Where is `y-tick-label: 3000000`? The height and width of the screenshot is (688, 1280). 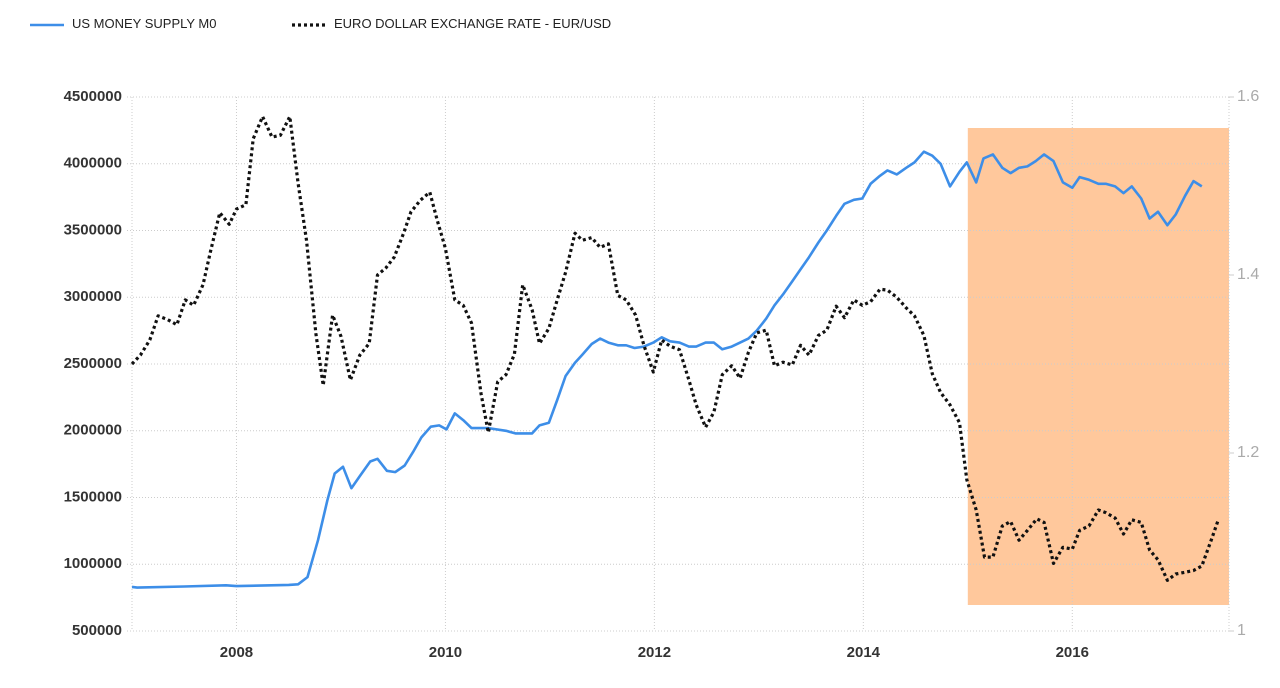 y-tick-label: 3000000 is located at coordinates (93, 296).